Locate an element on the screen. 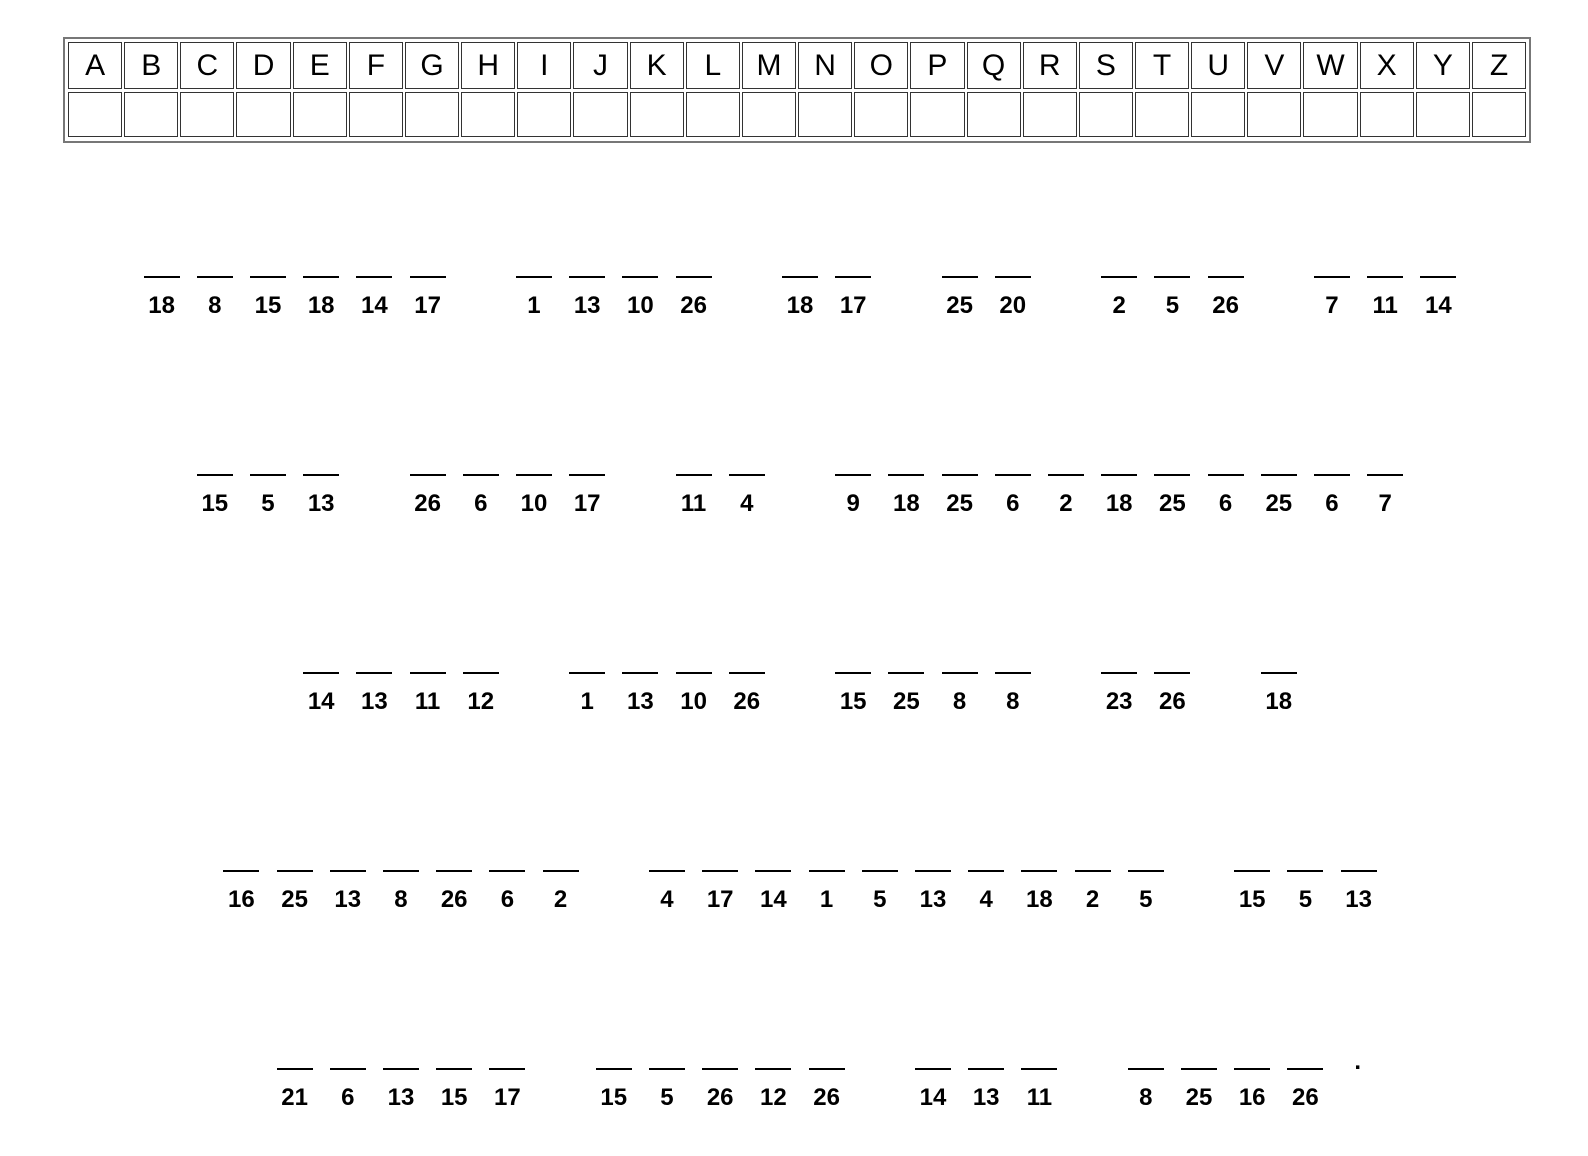 The image size is (1588, 1156). letter-slot: 2 is located at coordinates (561, 905).